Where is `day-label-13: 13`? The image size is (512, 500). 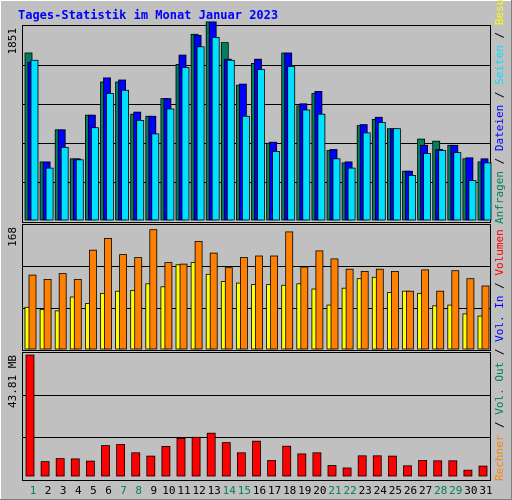
day-label-13: 13 is located at coordinates (214, 490).